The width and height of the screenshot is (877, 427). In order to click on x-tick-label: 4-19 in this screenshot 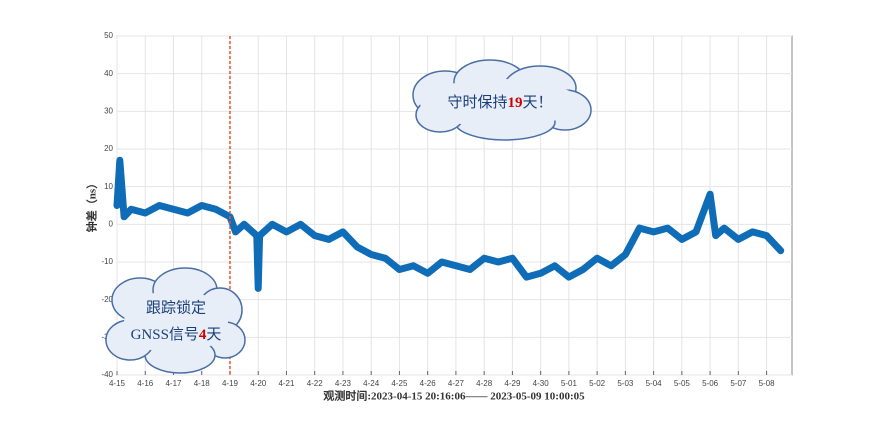, I will do `click(230, 383)`.